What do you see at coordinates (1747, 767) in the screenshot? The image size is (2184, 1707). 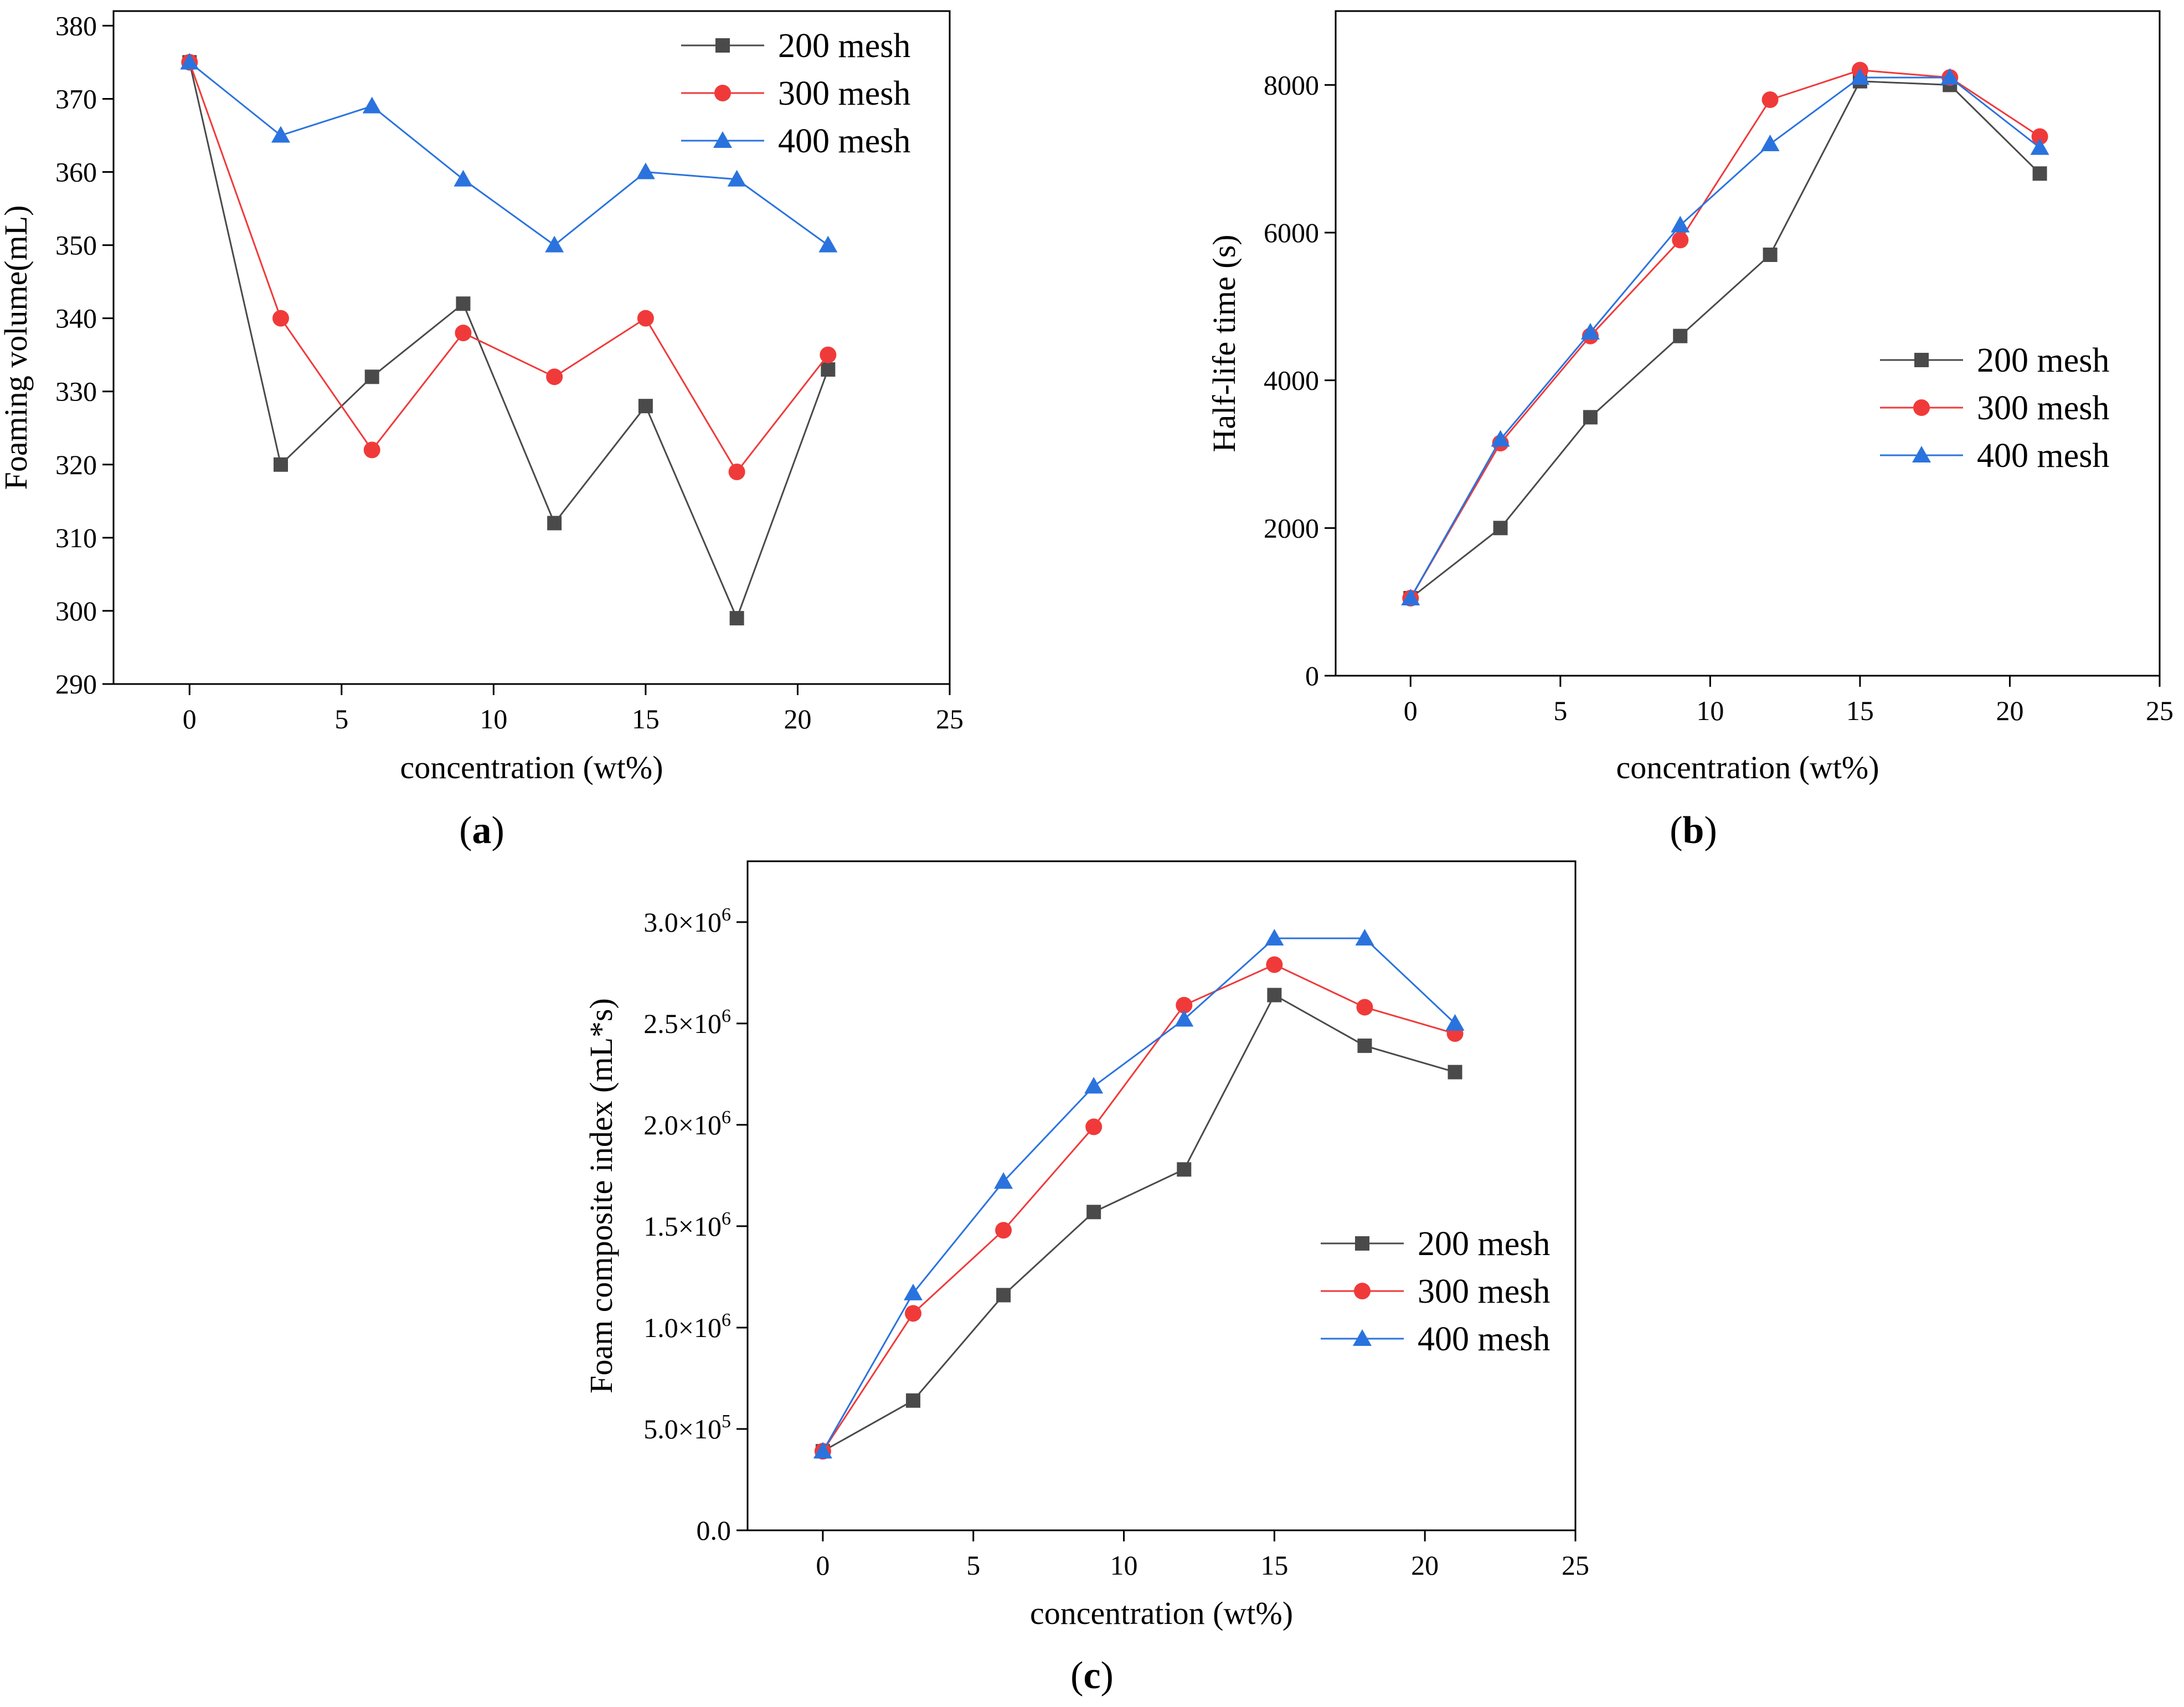 I see `x-axis-title: concentration (wt%)` at bounding box center [1747, 767].